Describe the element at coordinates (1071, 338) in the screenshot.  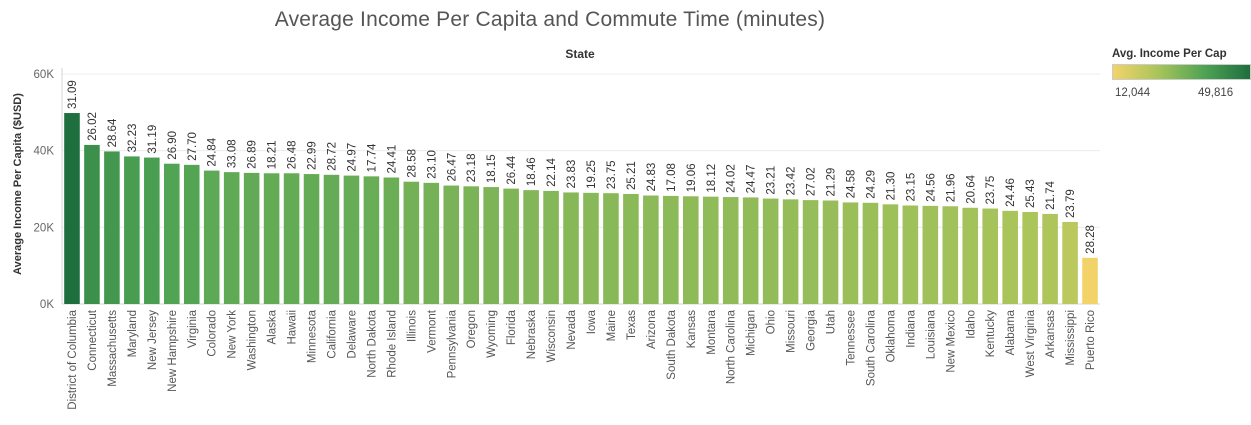
I see `x-tick-label: Mississippi` at that location.